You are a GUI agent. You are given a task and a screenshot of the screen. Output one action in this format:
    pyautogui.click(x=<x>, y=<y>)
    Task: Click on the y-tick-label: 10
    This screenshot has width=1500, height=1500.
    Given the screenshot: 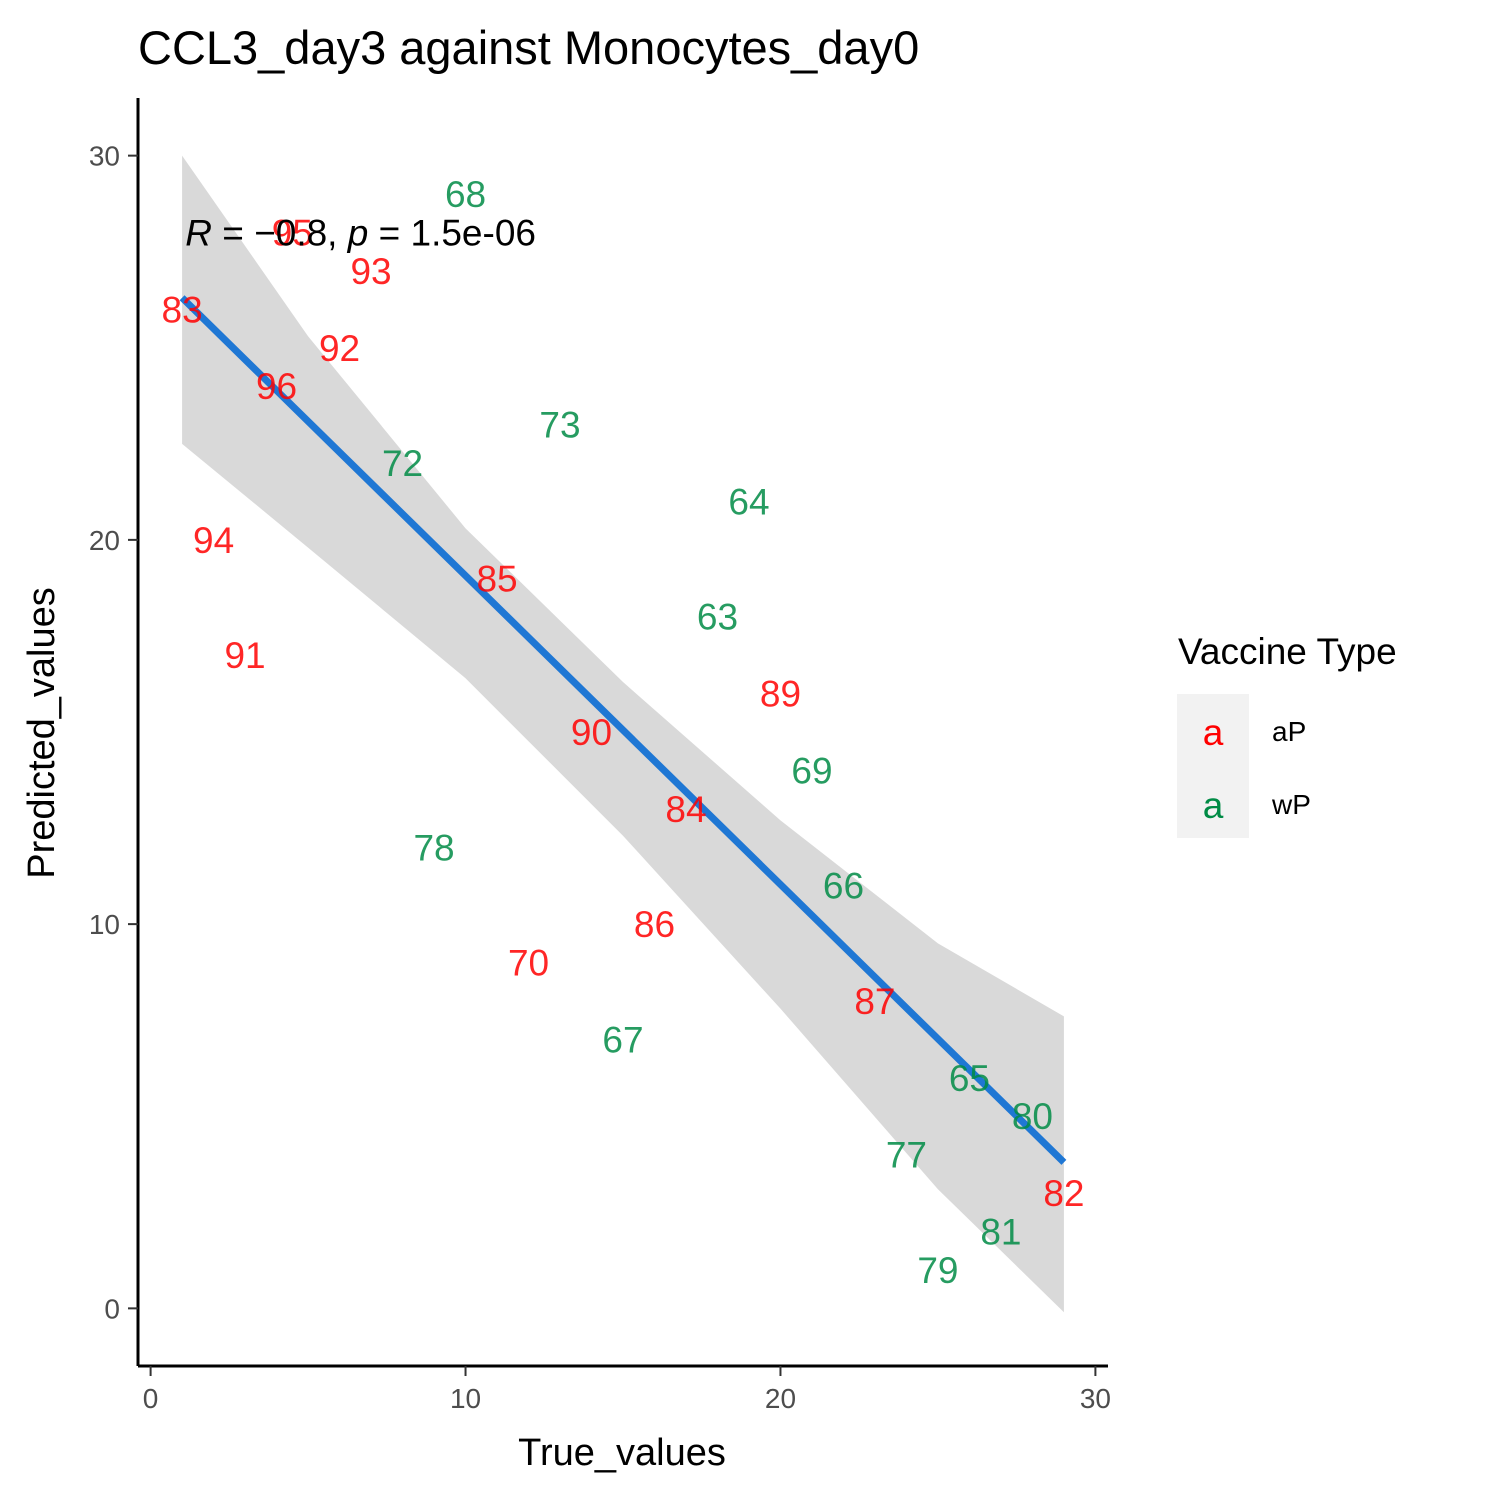 What is the action you would take?
    pyautogui.click(x=104, y=924)
    